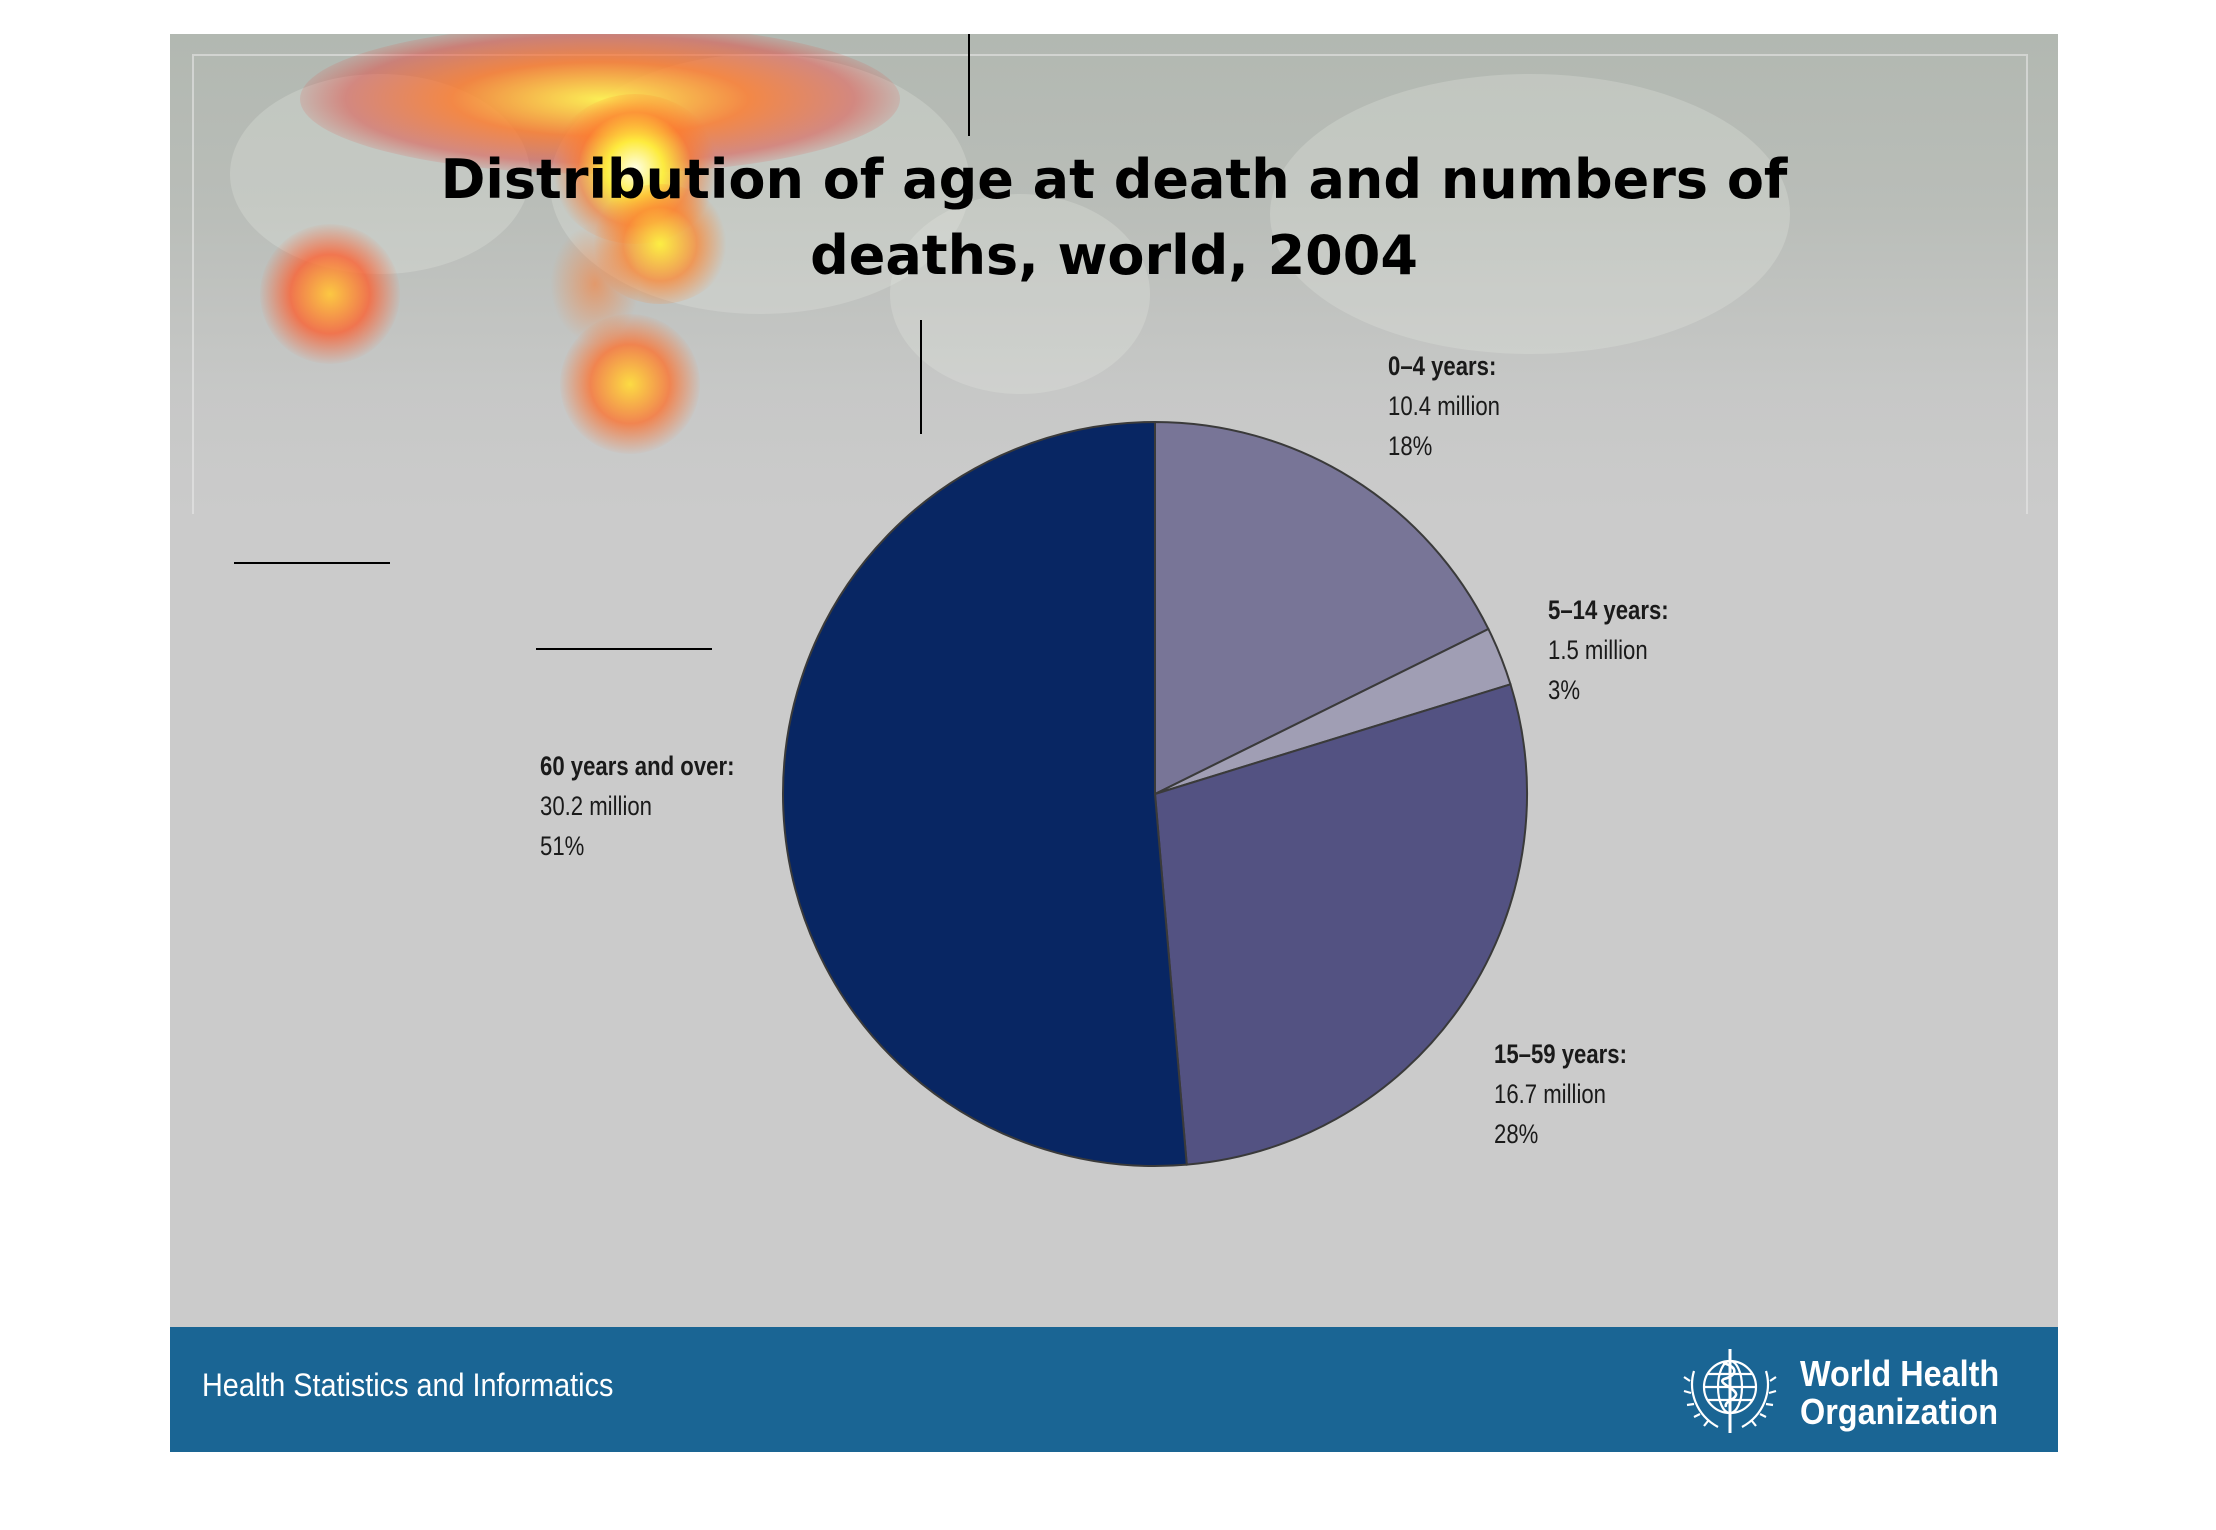 This screenshot has width=2216, height=1530. Describe the element at coordinates (408, 1385) in the screenshot. I see `footer-department-text: Health Statistics and Informatics` at that location.